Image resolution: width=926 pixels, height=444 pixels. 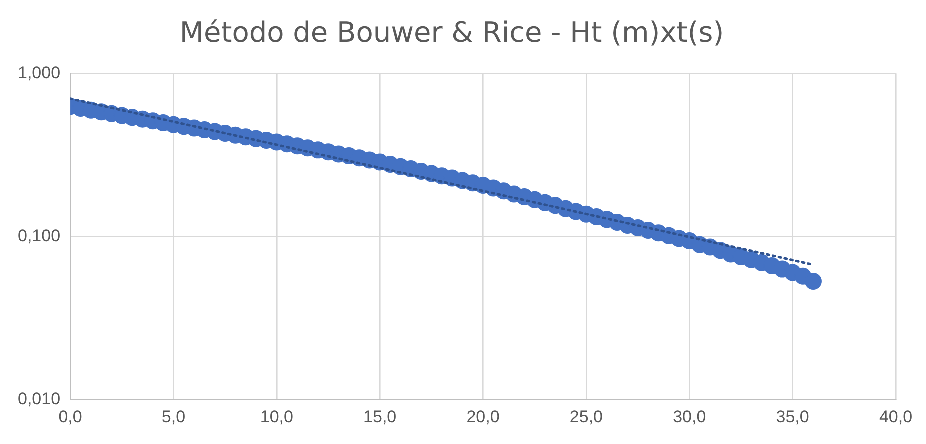 What do you see at coordinates (586, 416) in the screenshot?
I see `x-tick-label: 25,0` at bounding box center [586, 416].